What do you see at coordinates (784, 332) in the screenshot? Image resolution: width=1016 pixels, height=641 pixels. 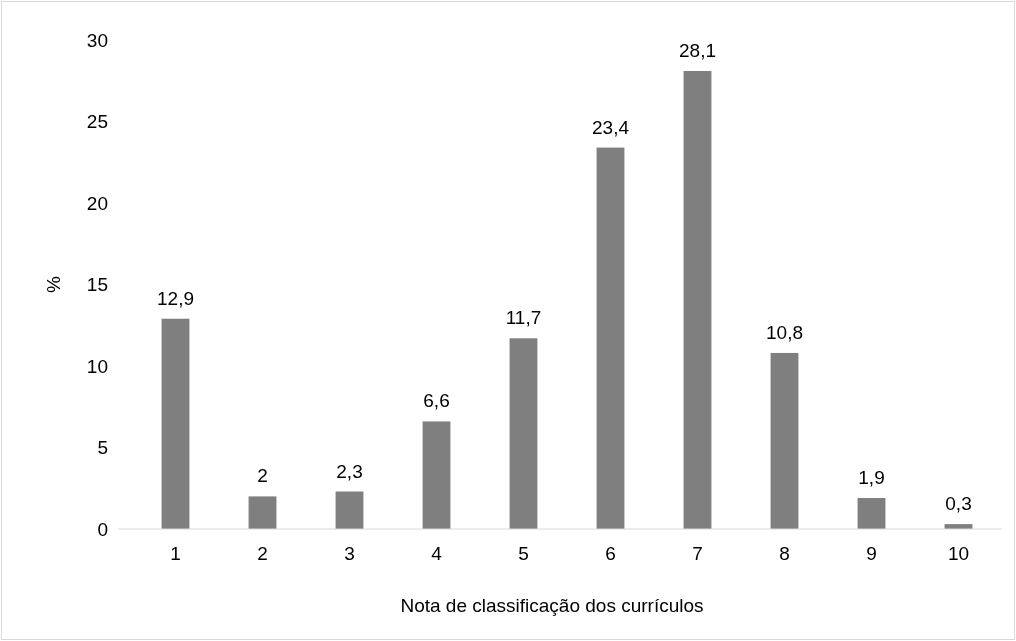 I see `data-label: 10,8` at bounding box center [784, 332].